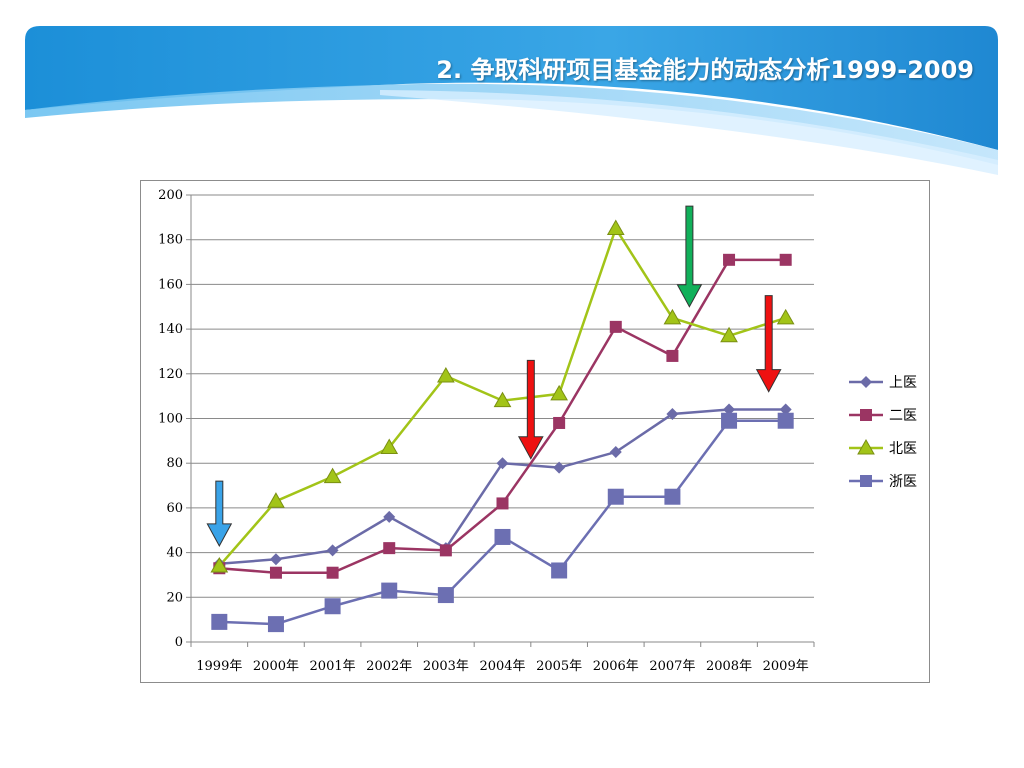  What do you see at coordinates (672, 666) in the screenshot?
I see `x-tick-label: 2007年` at bounding box center [672, 666].